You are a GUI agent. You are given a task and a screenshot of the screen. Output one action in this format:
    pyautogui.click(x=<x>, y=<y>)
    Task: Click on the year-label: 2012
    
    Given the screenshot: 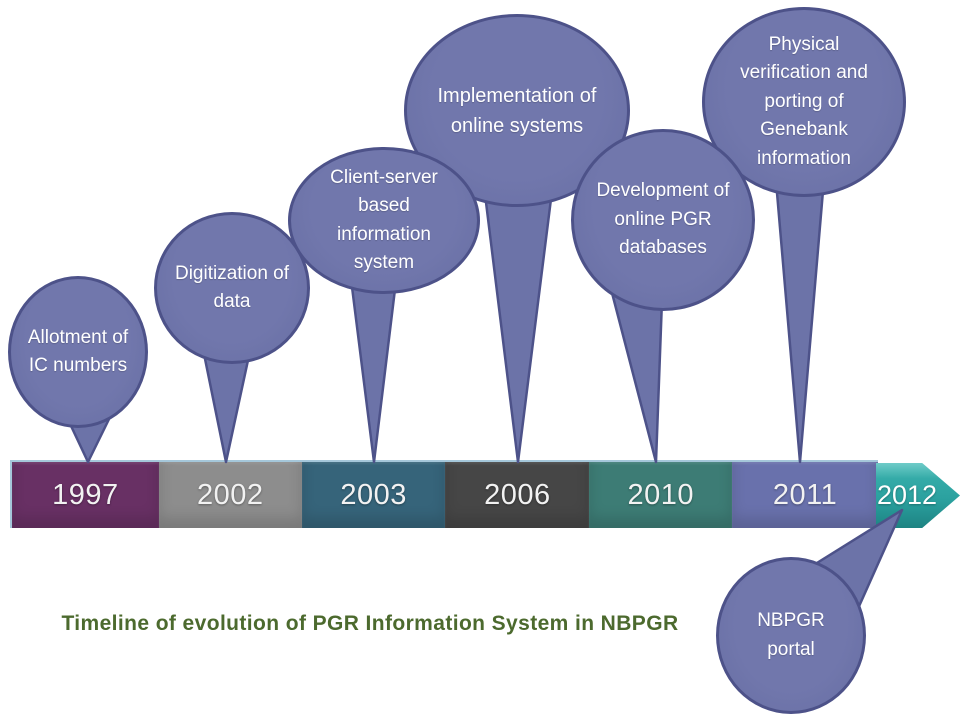 What is the action you would take?
    pyautogui.click(x=907, y=495)
    